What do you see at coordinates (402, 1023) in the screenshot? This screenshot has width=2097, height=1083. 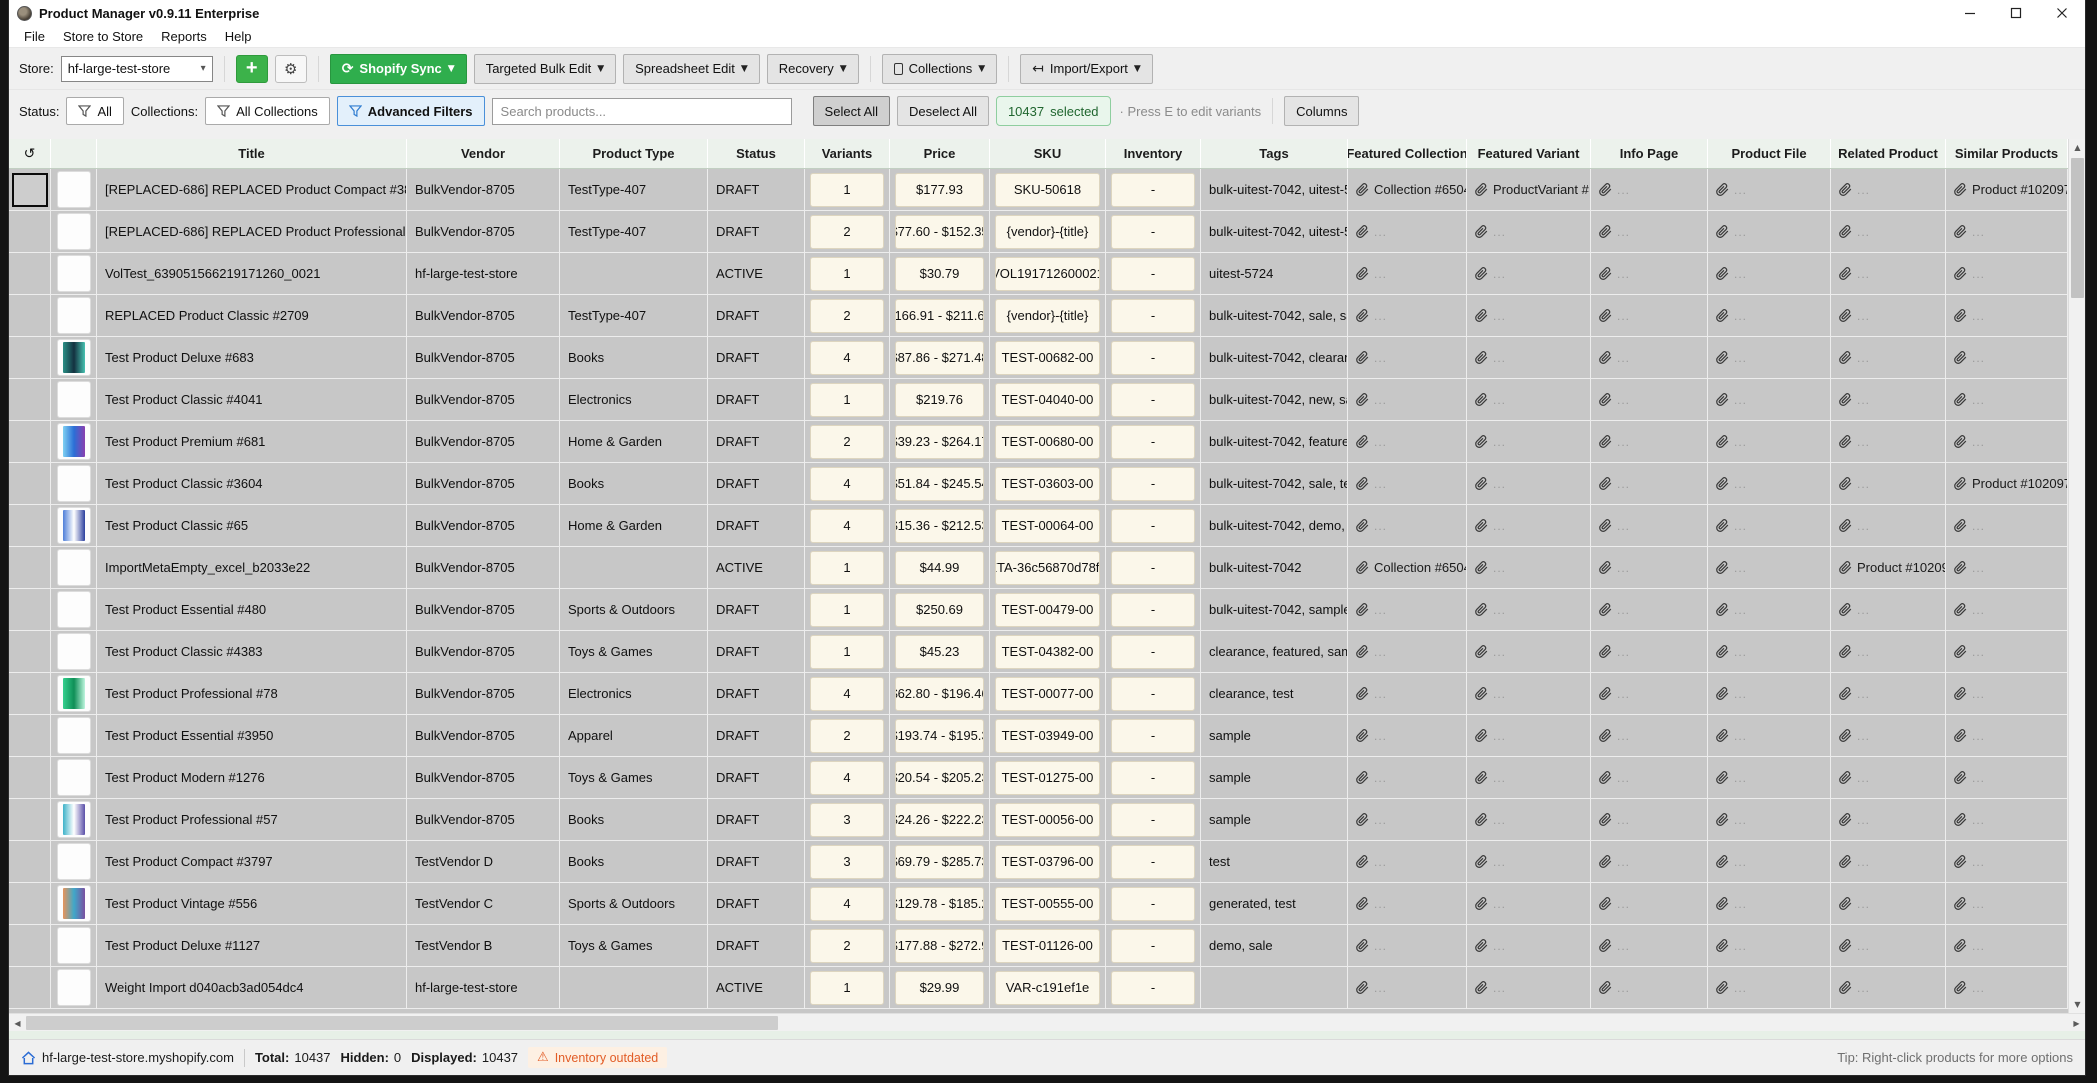 I see `horizontal-scroll-thumb` at bounding box center [402, 1023].